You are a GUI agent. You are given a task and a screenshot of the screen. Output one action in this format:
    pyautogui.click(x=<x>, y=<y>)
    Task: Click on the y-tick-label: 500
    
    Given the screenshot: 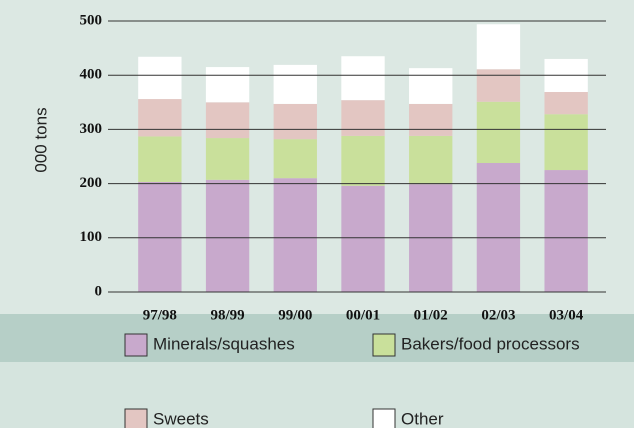 What is the action you would take?
    pyautogui.click(x=91, y=20)
    